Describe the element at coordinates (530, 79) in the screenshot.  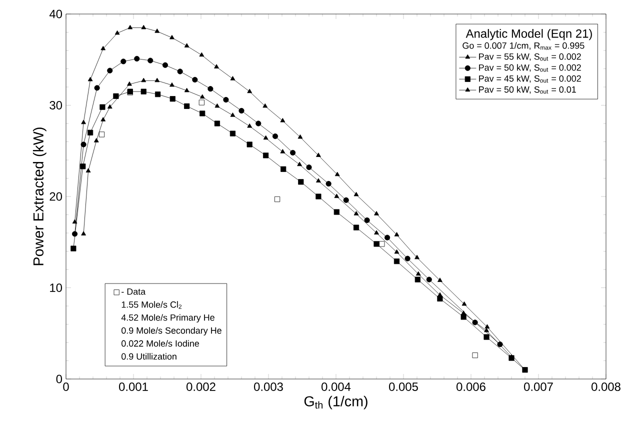
I see `legend-label: Pav = 45 kW, S$_{out}$ = 0.002` at that location.